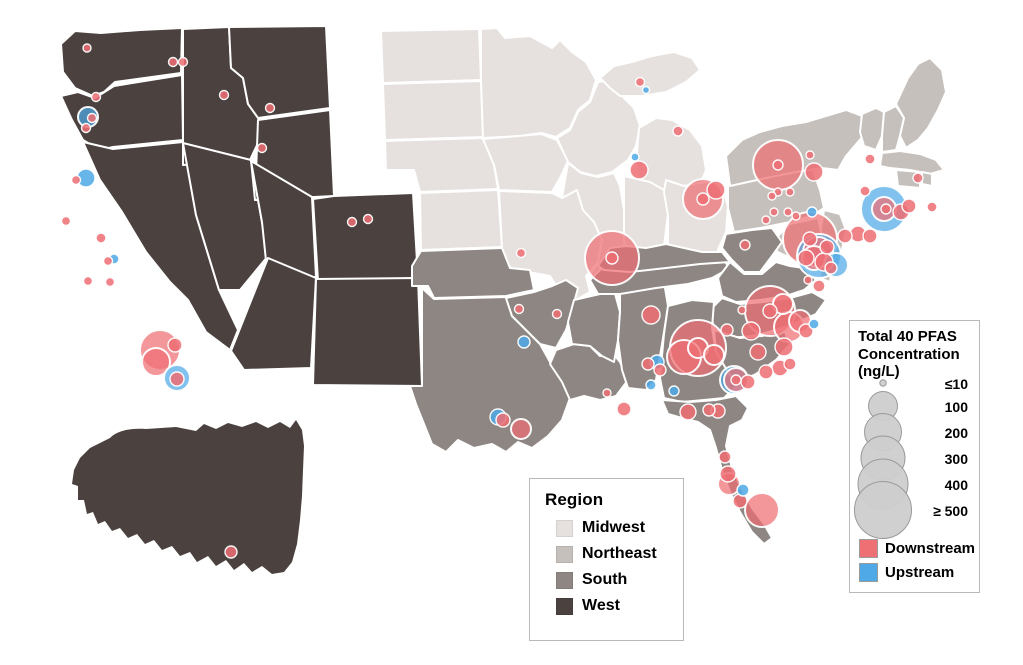 The height and width of the screenshot is (665, 1023). What do you see at coordinates (907, 336) in the screenshot?
I see `pfas-legend-title-line1: Total 40 PFAS` at bounding box center [907, 336].